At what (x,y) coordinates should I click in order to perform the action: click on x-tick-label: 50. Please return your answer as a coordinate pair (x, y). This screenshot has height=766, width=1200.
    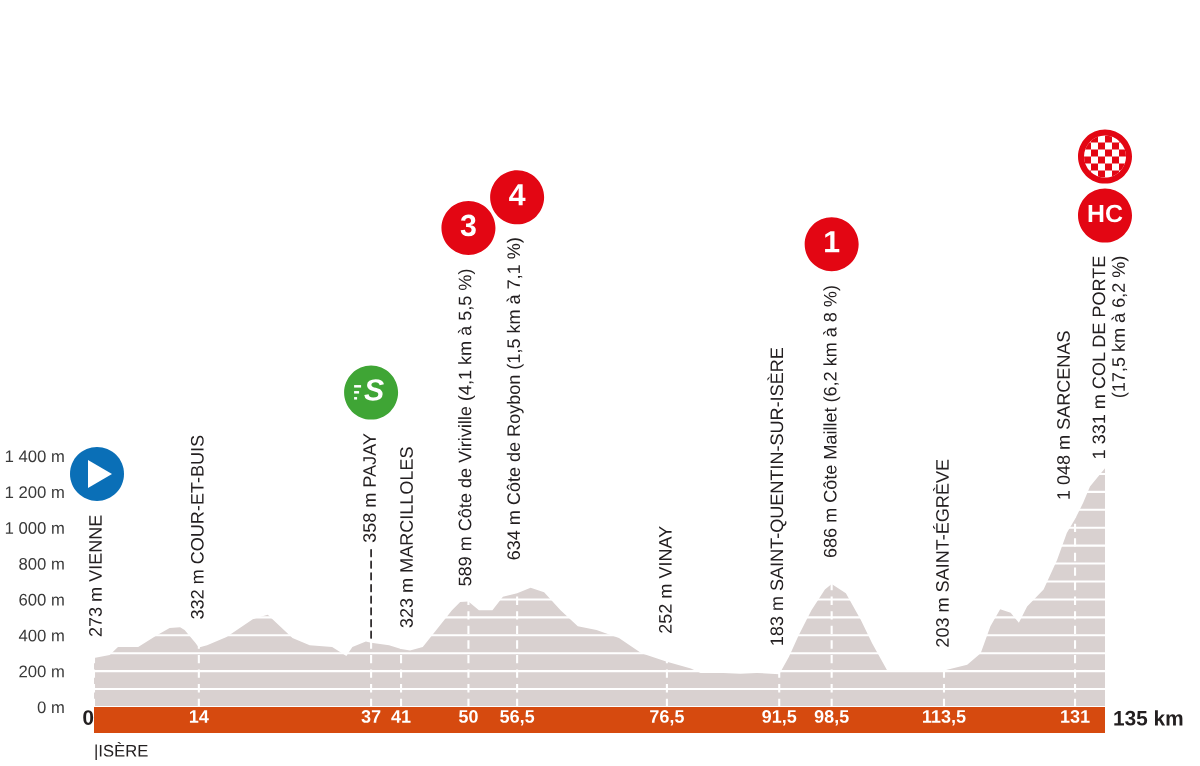
    Looking at the image, I should click on (468, 716).